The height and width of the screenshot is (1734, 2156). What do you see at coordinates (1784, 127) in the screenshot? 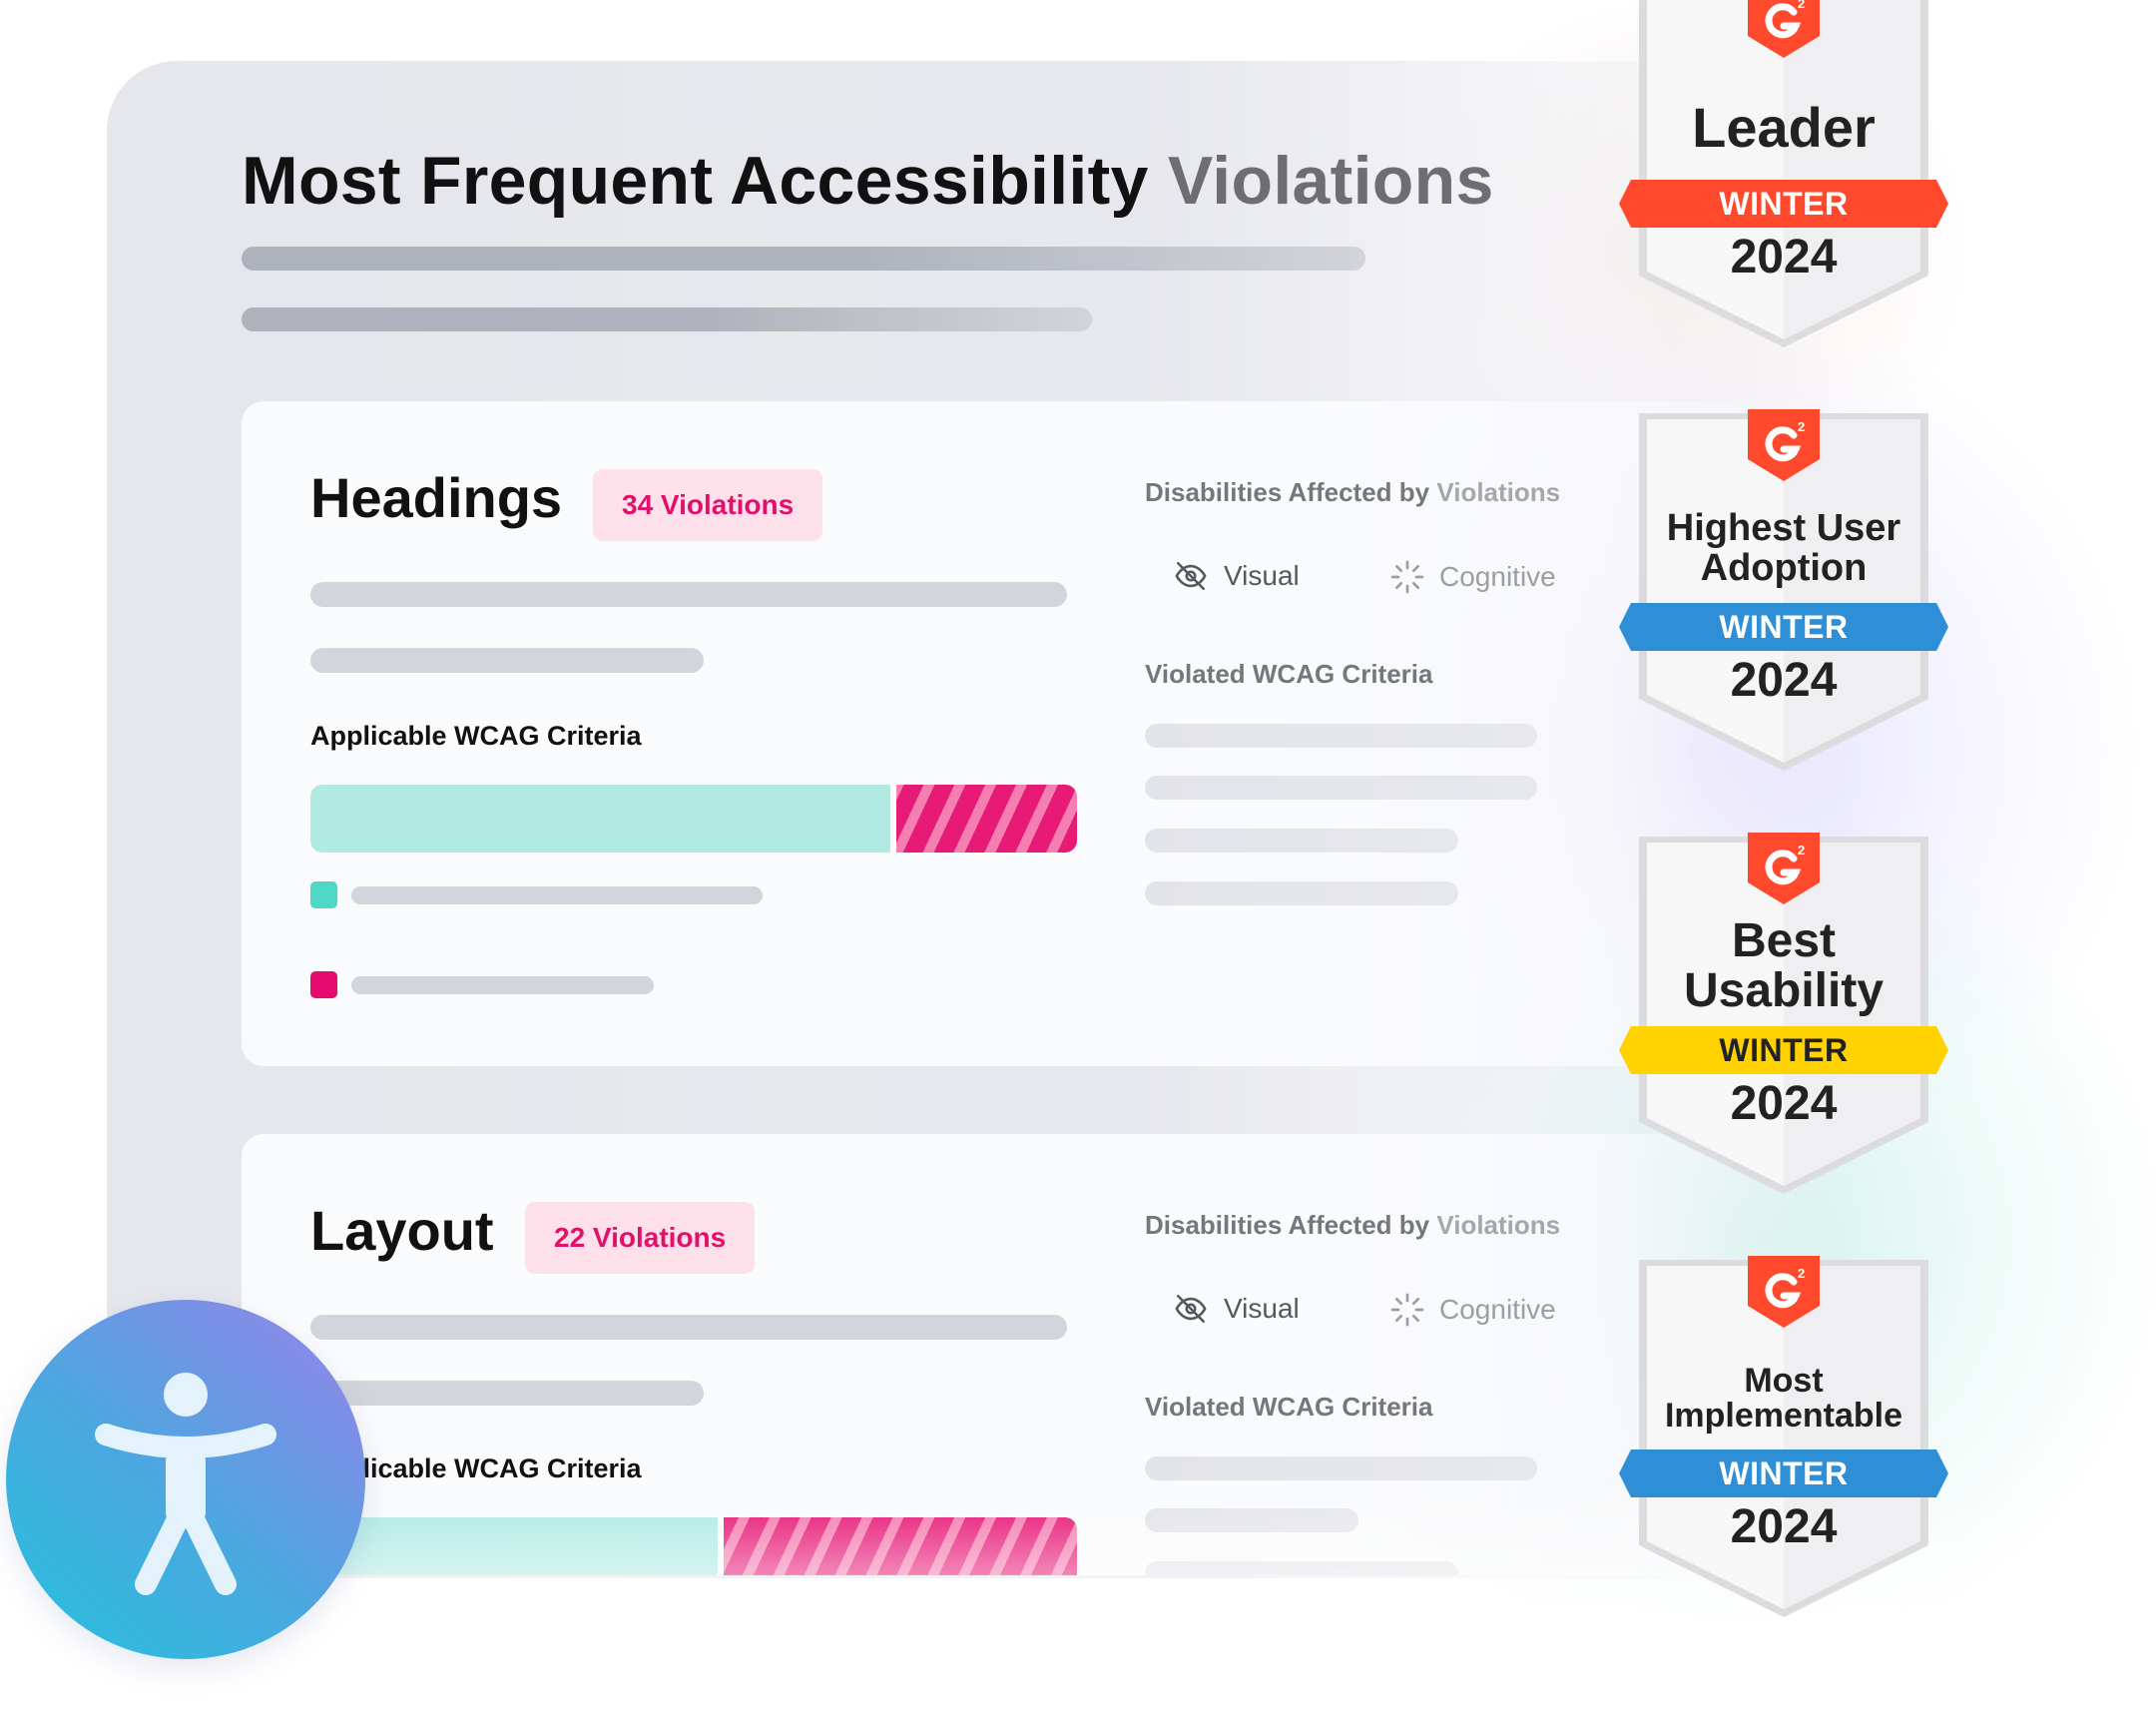
I see `badge-title: Leader` at bounding box center [1784, 127].